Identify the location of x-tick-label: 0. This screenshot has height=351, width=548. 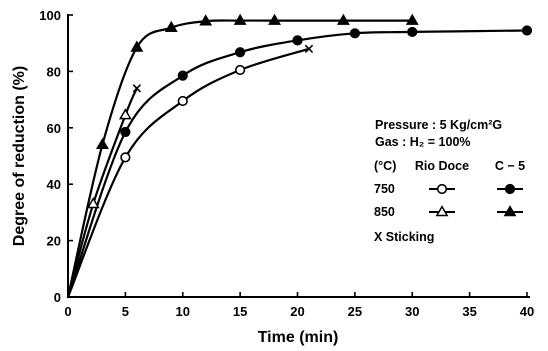
(67, 311).